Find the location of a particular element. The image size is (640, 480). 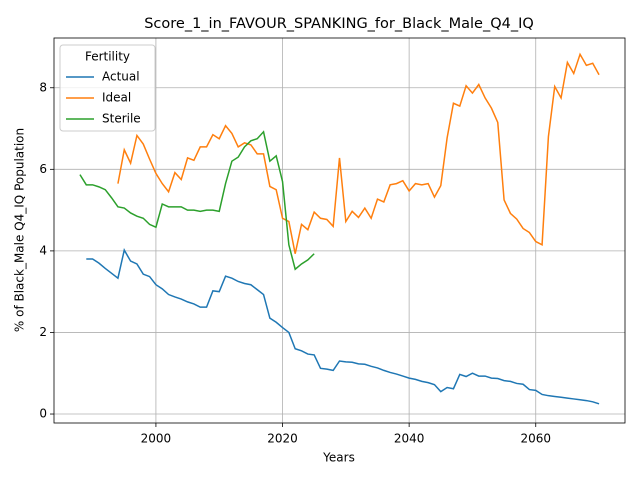

y-axis-label: % of Black_Male Q4_IQ Population is located at coordinates (20, 230).